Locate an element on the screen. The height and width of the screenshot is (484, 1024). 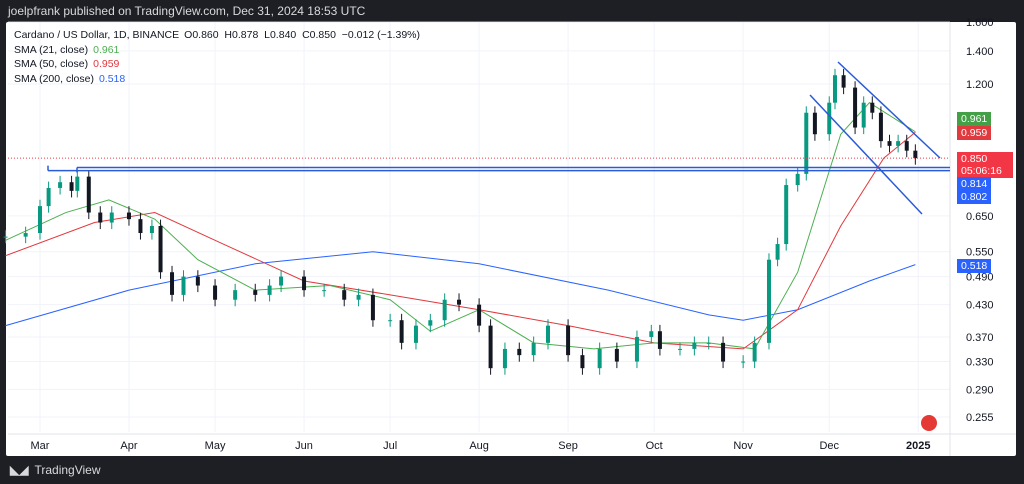
sma200-label: SMA (200, close) is located at coordinates (54, 78).